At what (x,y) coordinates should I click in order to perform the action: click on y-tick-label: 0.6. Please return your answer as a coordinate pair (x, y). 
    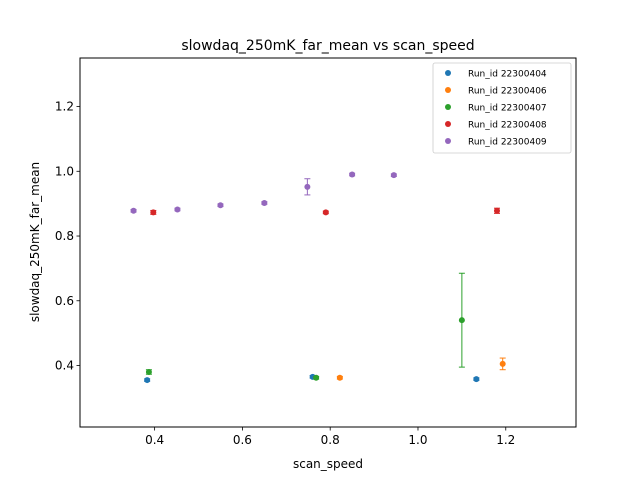
    Looking at the image, I should click on (64, 301).